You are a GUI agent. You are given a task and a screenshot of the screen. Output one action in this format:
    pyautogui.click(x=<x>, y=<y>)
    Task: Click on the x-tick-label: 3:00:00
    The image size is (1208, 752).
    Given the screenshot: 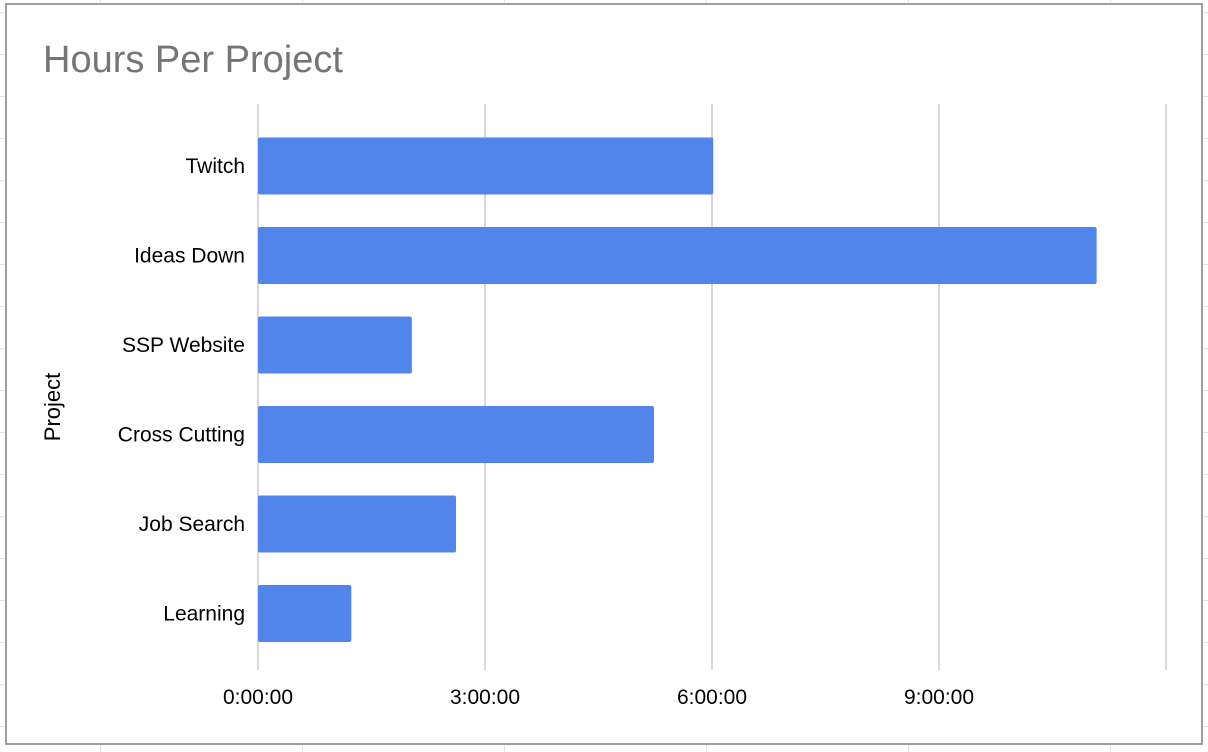 What is the action you would take?
    pyautogui.click(x=485, y=697)
    